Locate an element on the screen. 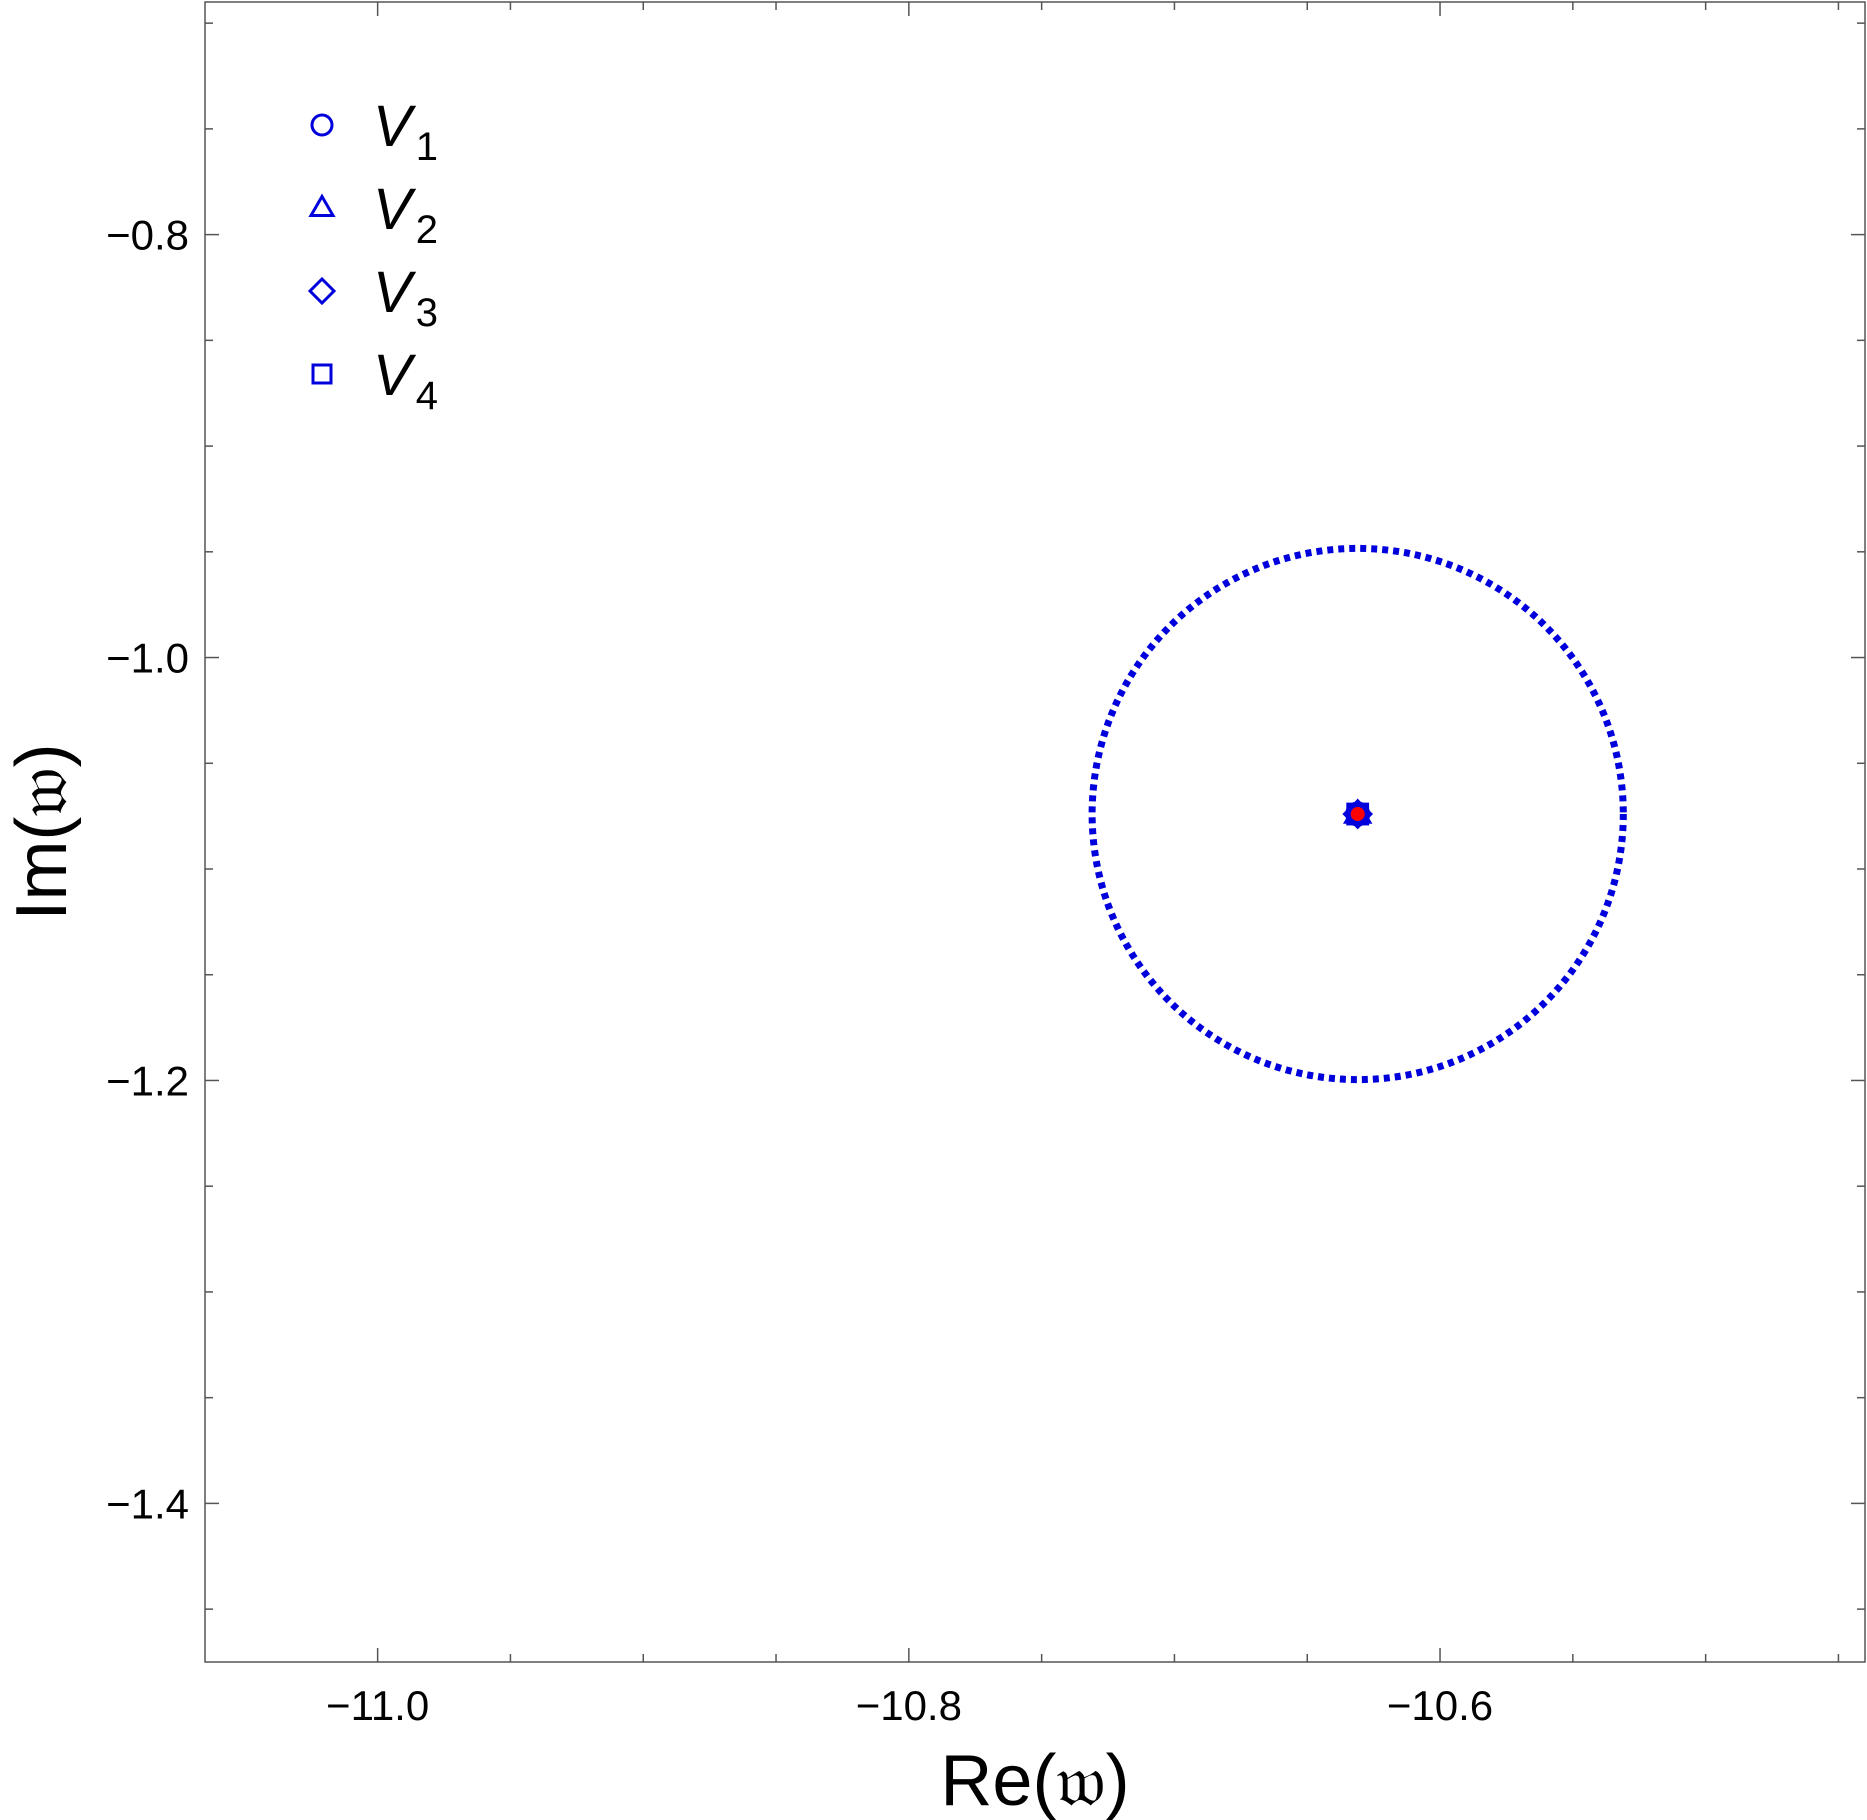 The width and height of the screenshot is (1867, 1820). reference-point is located at coordinates (1357, 814).